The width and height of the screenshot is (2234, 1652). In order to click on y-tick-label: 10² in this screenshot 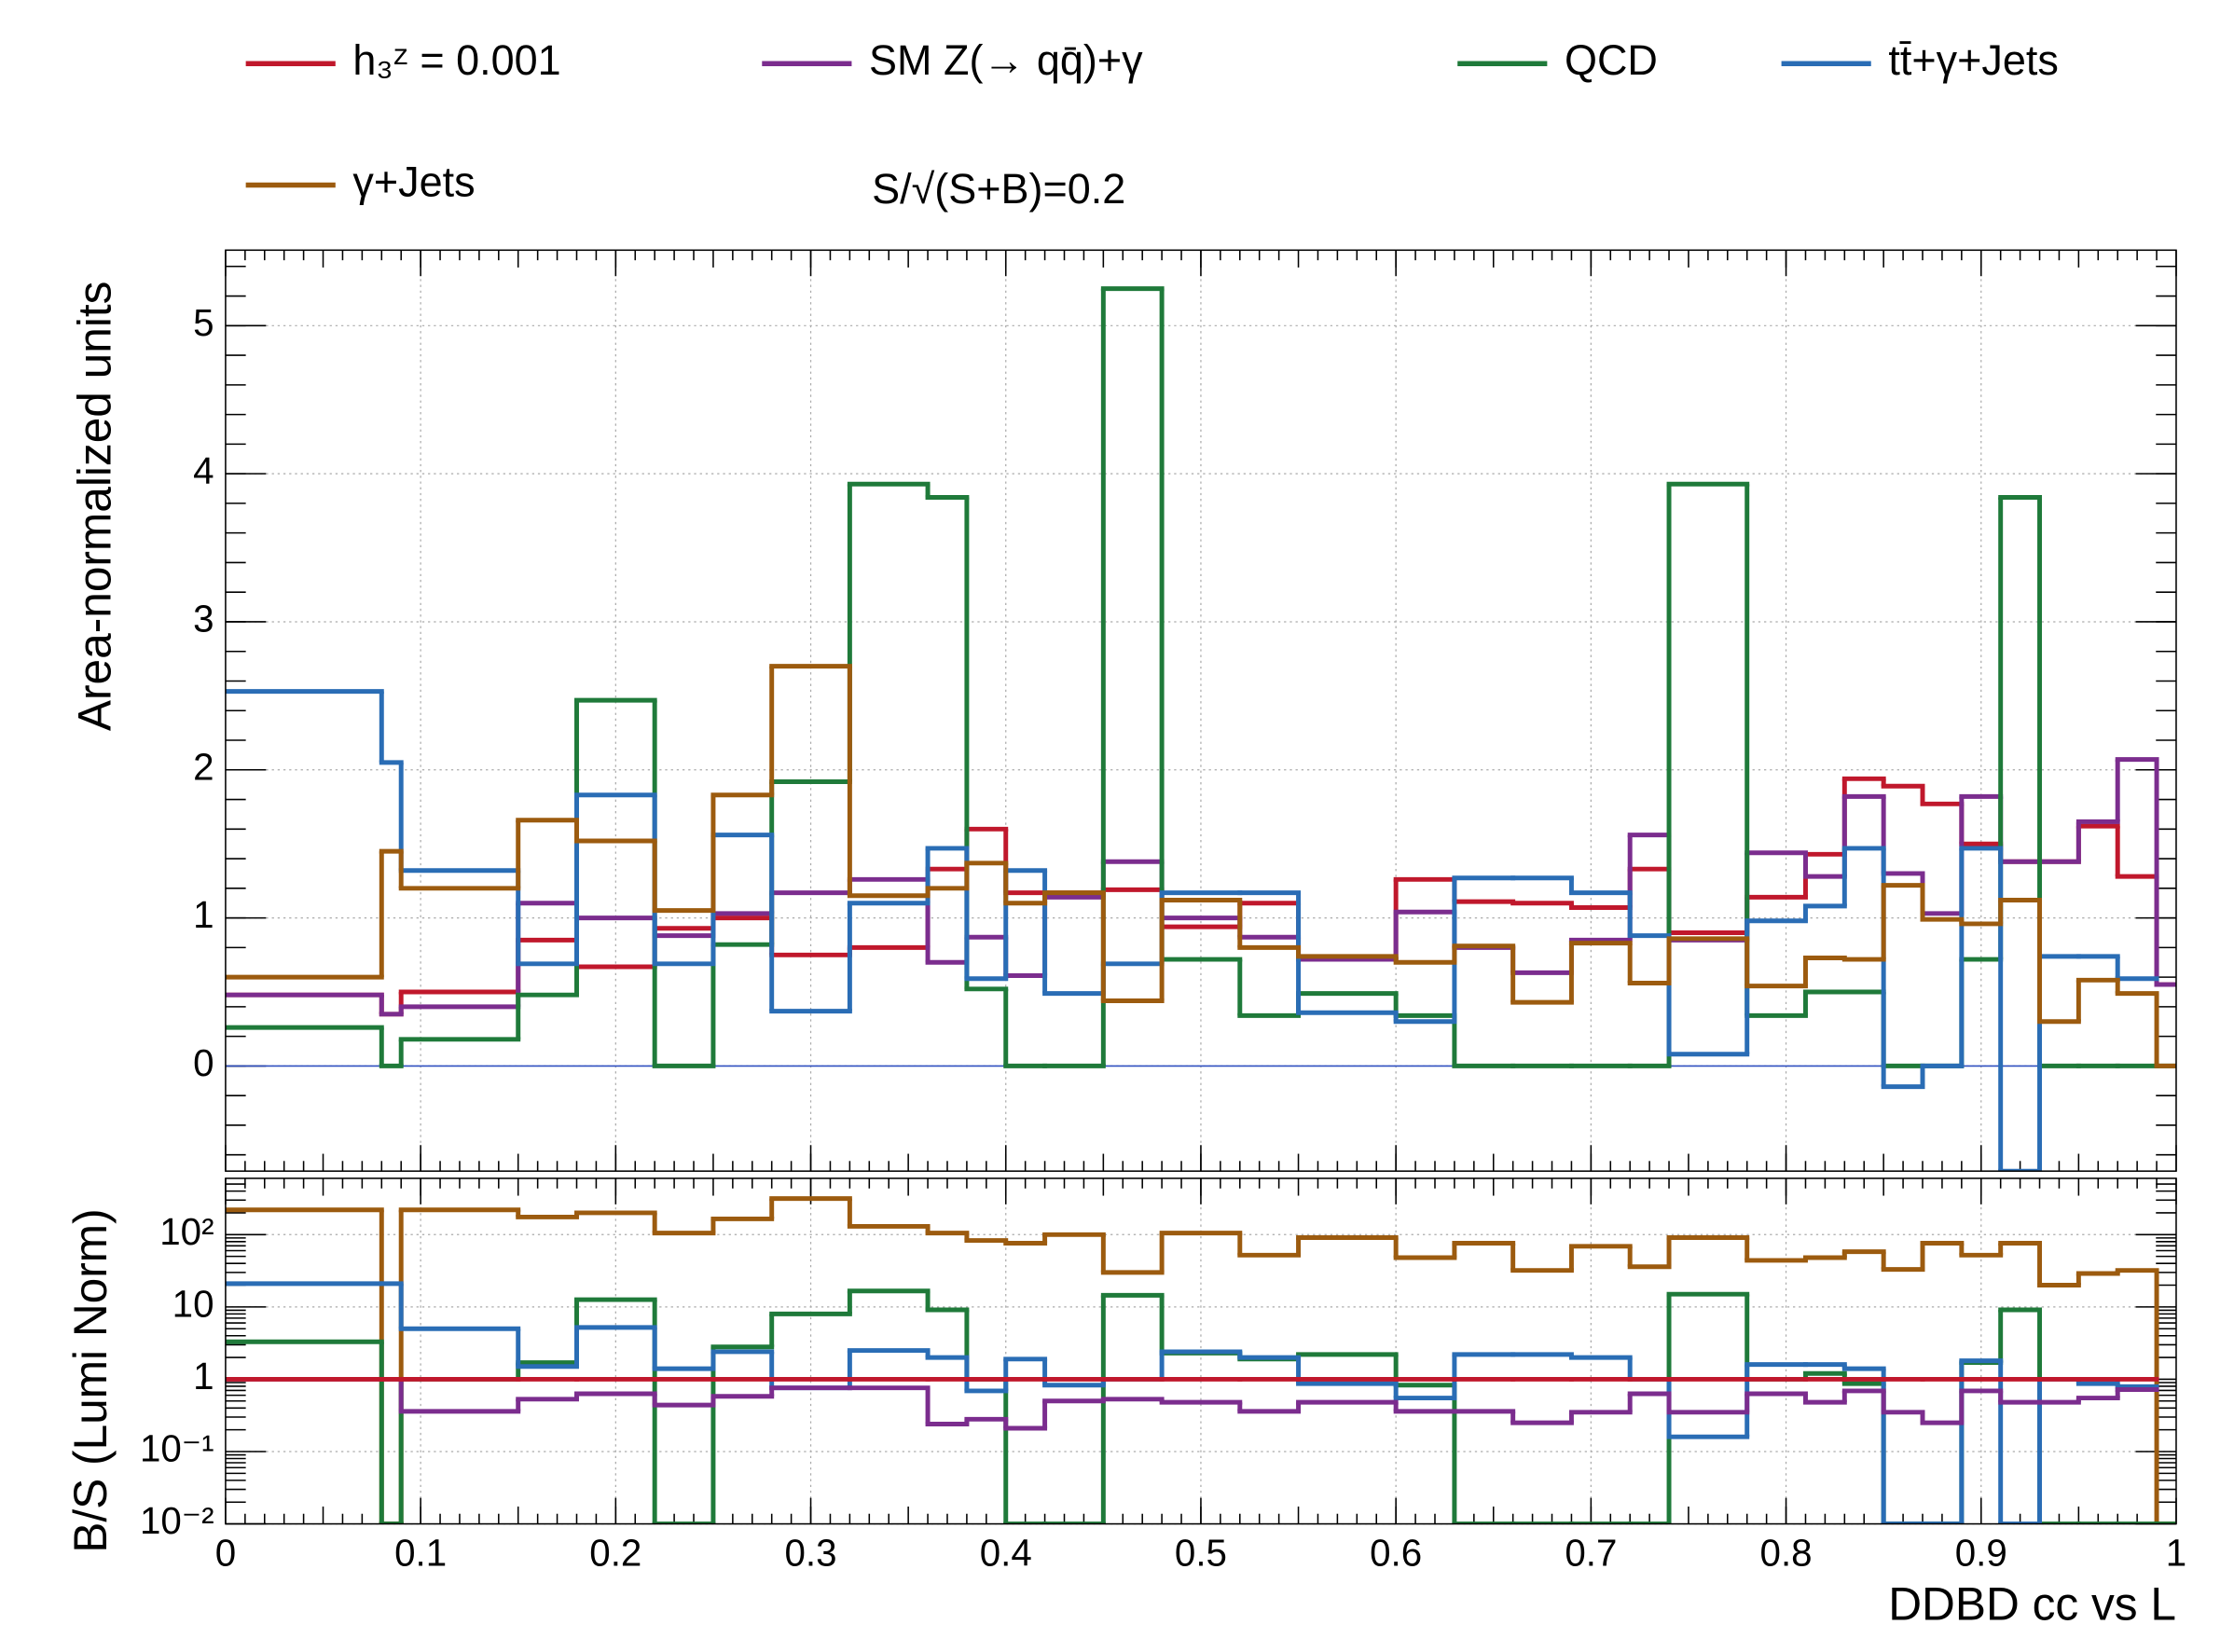, I will do `click(186, 1231)`.